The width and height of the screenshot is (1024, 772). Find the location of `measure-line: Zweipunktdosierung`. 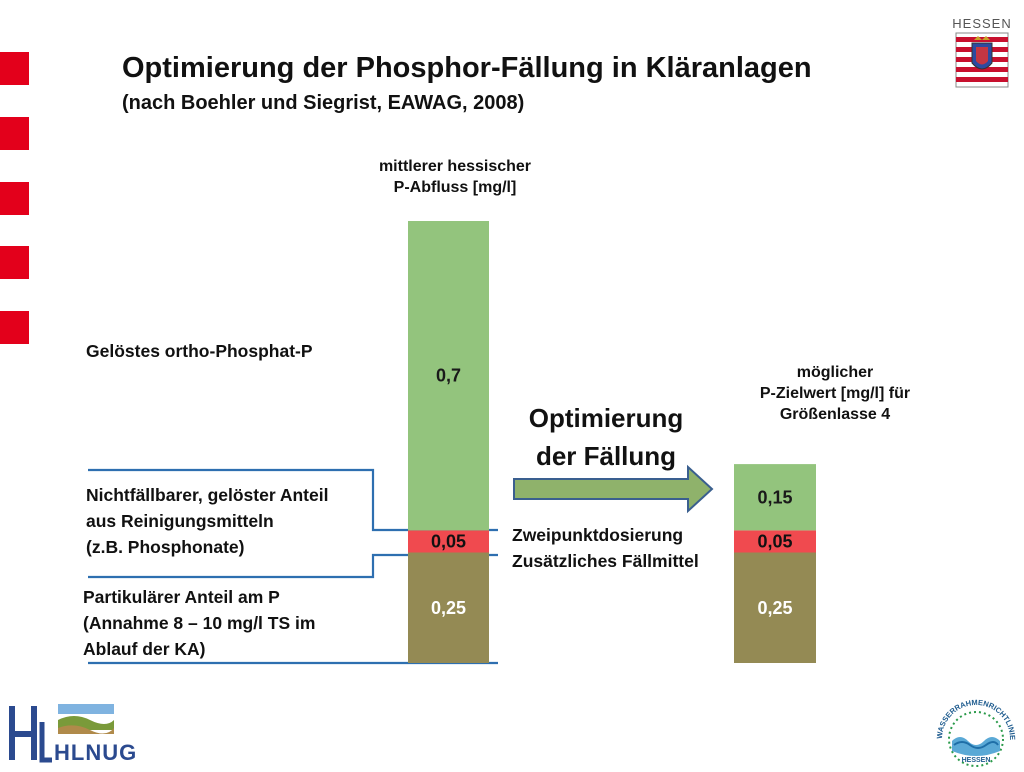

measure-line: Zweipunktdosierung is located at coordinates (598, 535).